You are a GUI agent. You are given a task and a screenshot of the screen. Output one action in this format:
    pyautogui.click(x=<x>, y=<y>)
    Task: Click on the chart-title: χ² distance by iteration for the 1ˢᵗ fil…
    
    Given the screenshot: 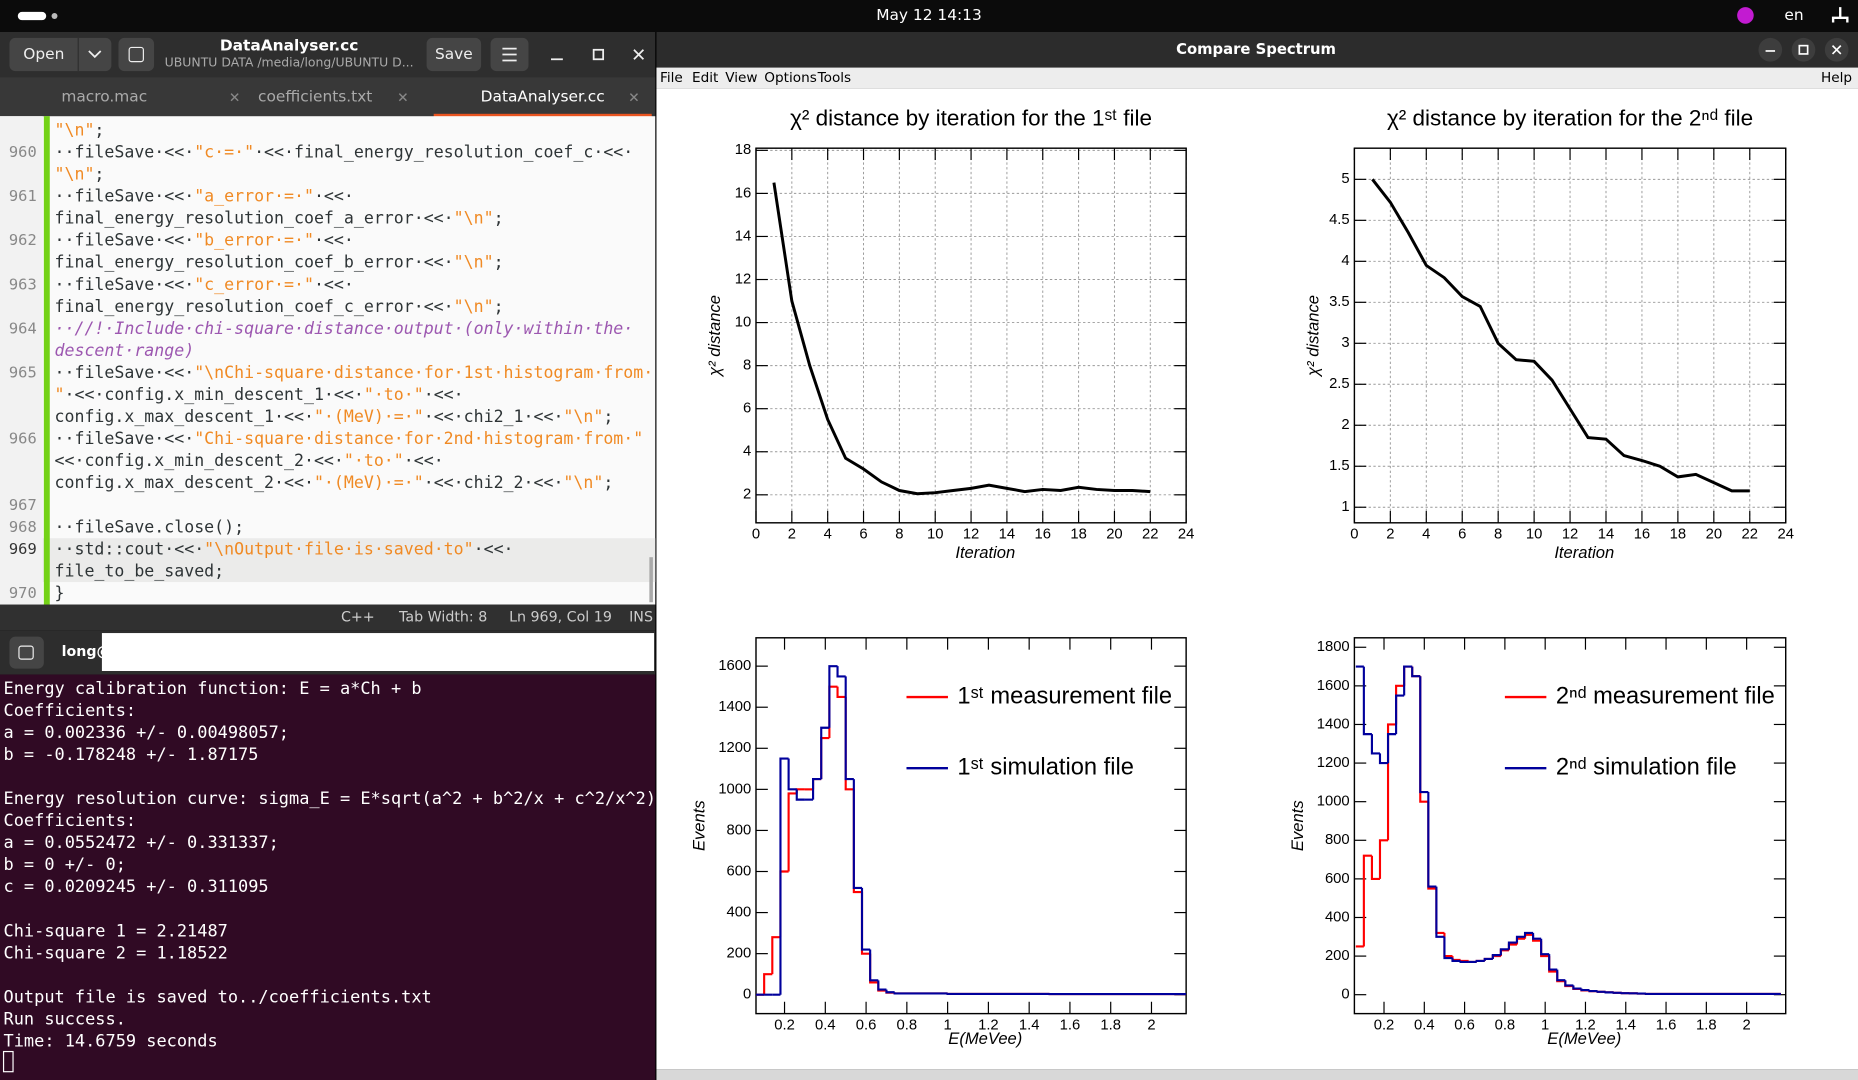 What is the action you would take?
    pyautogui.click(x=971, y=118)
    